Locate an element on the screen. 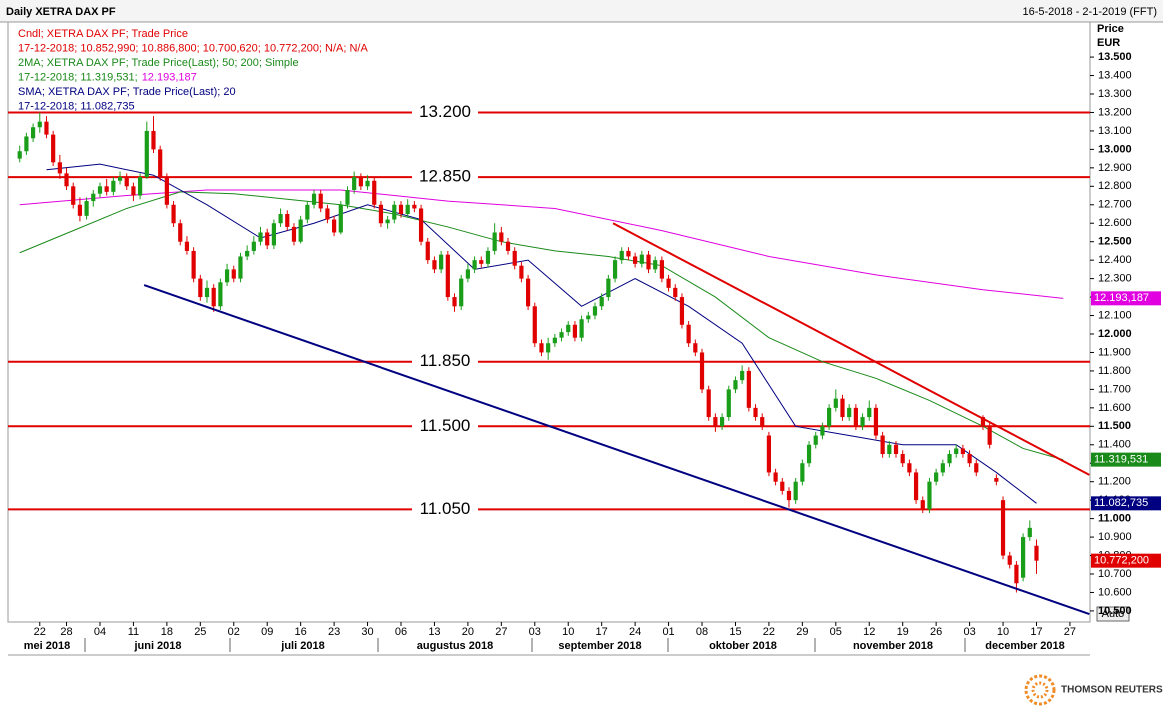 The image size is (1163, 710). month-label: mei 2018 is located at coordinates (47, 646).